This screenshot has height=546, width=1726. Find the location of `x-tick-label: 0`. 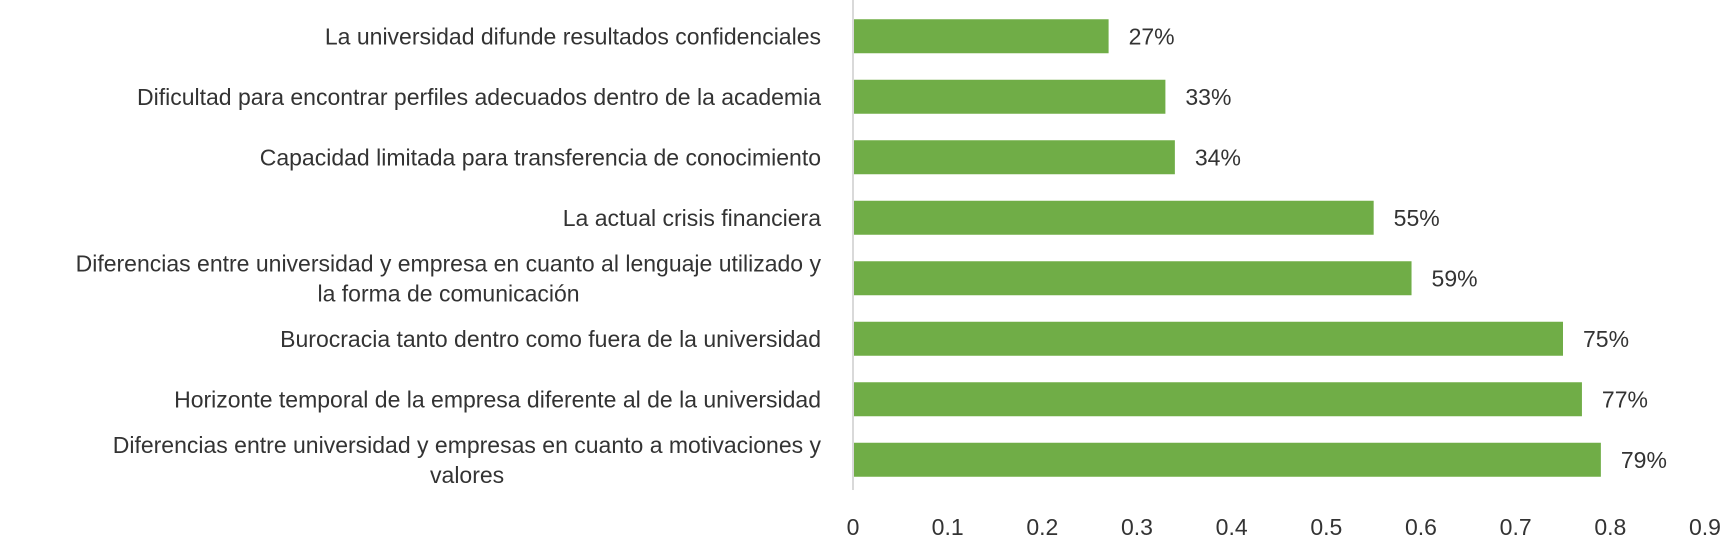

x-tick-label: 0 is located at coordinates (853, 527).